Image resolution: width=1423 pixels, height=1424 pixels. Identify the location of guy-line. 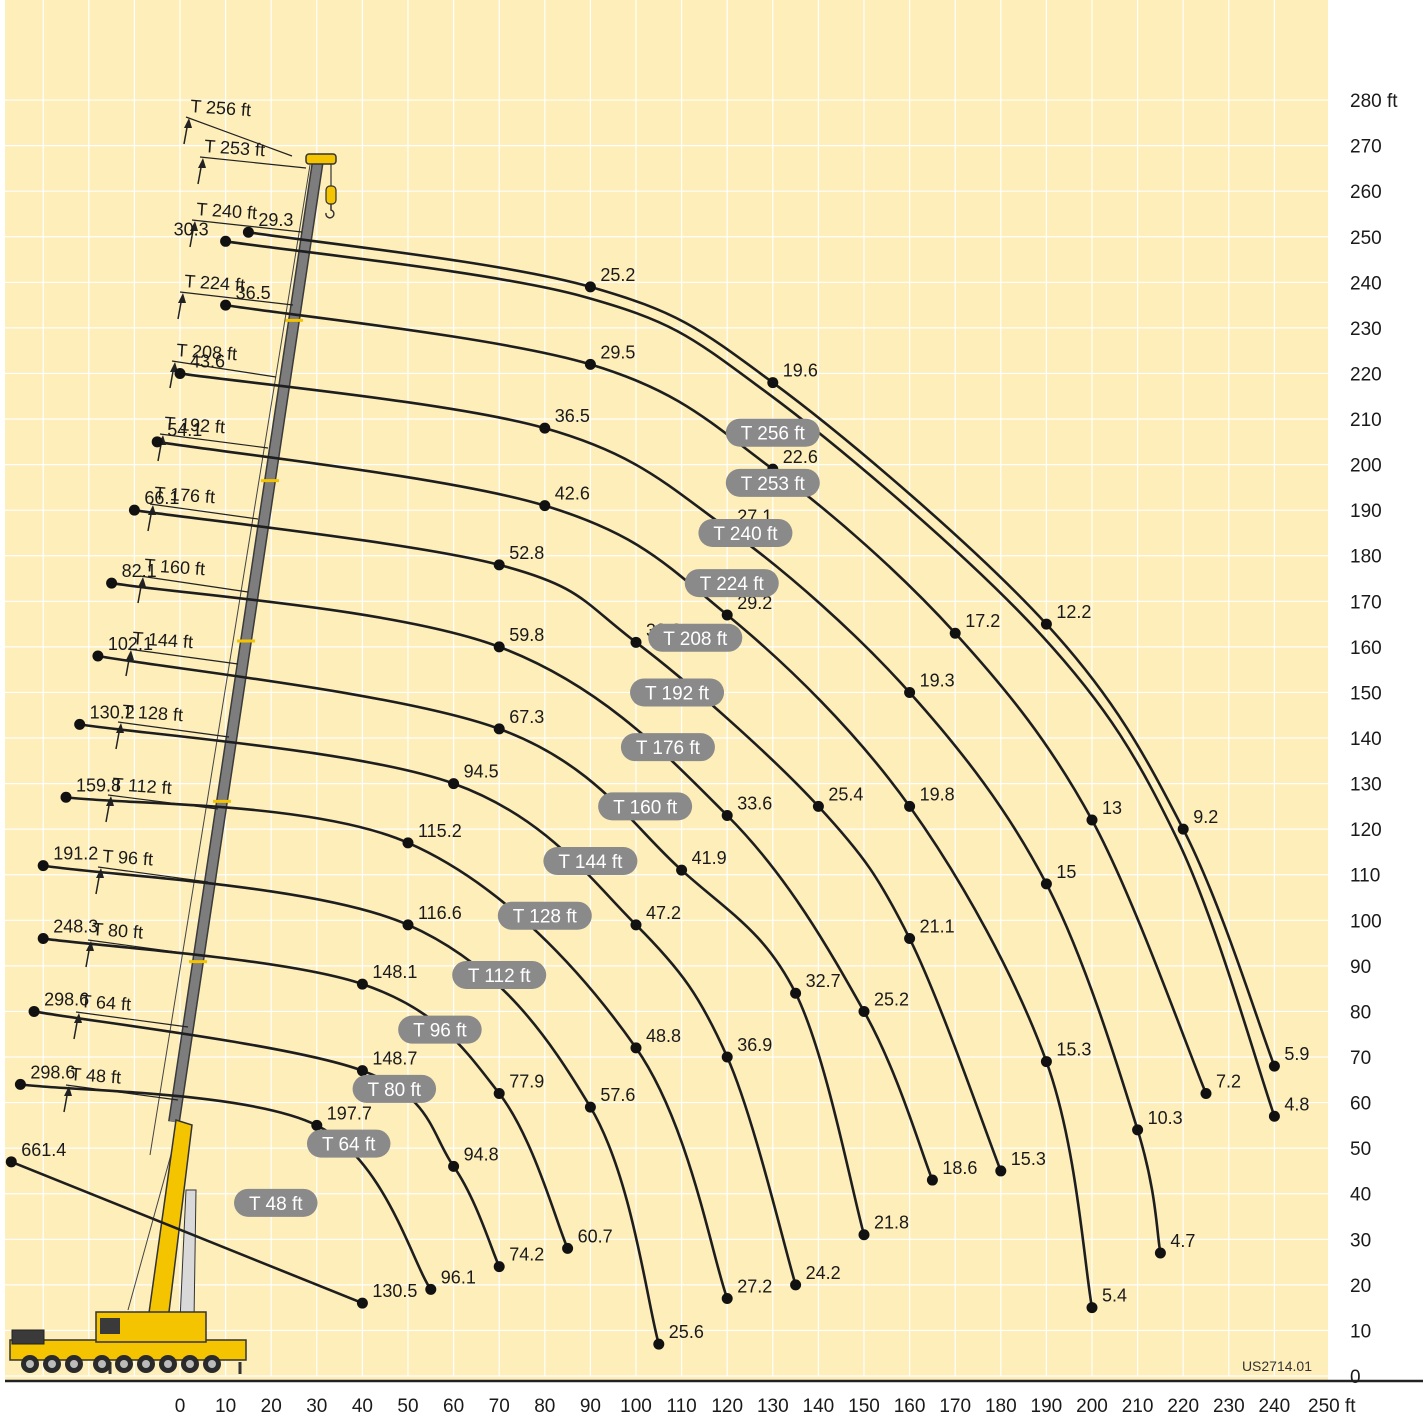
(230, 660).